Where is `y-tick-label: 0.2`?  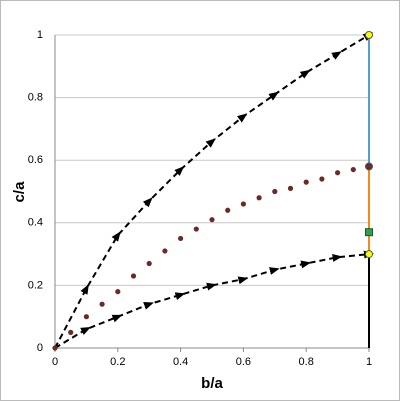
y-tick-label: 0.2 is located at coordinates (35, 285).